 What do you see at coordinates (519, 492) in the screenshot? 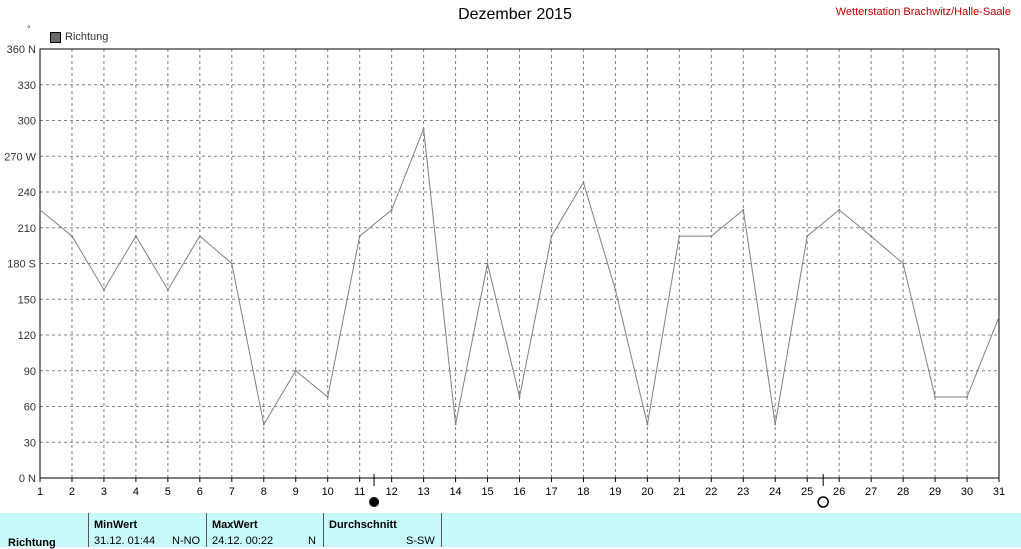
I see `x-tick-label: 16` at bounding box center [519, 492].